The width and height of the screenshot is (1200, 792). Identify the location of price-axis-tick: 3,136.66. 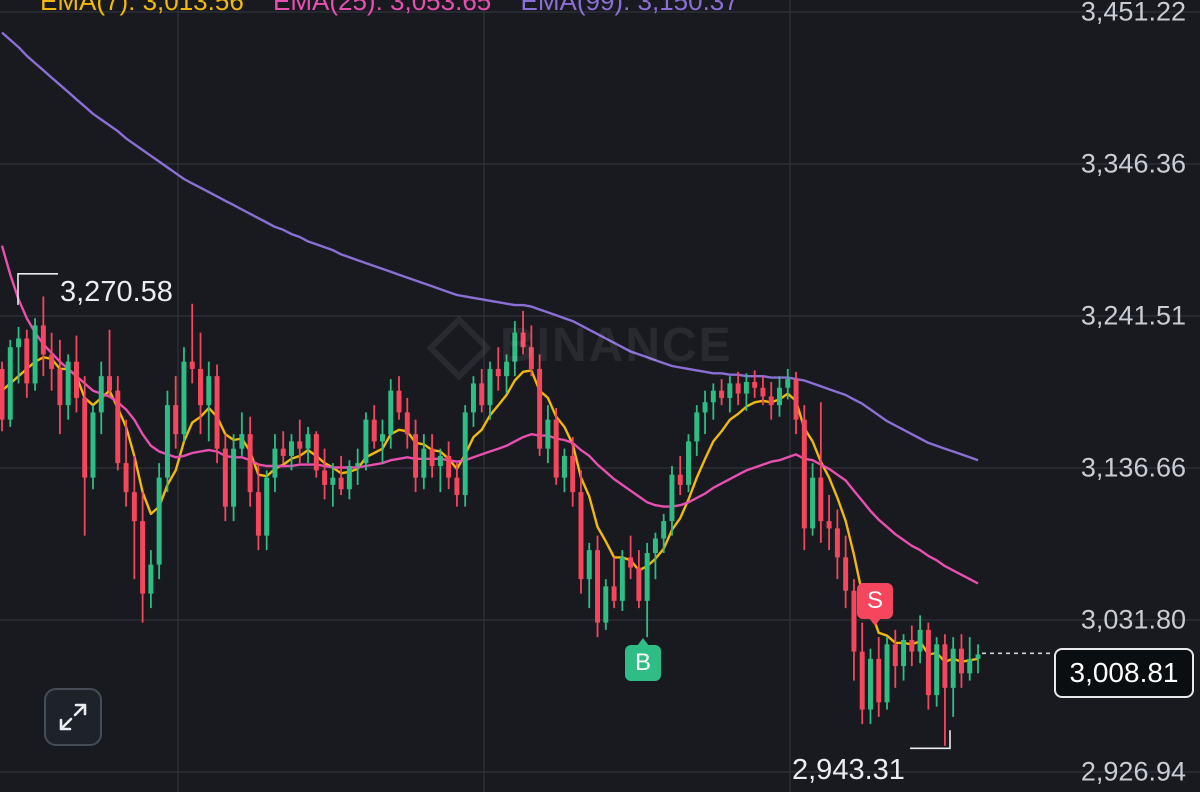
(1133, 467).